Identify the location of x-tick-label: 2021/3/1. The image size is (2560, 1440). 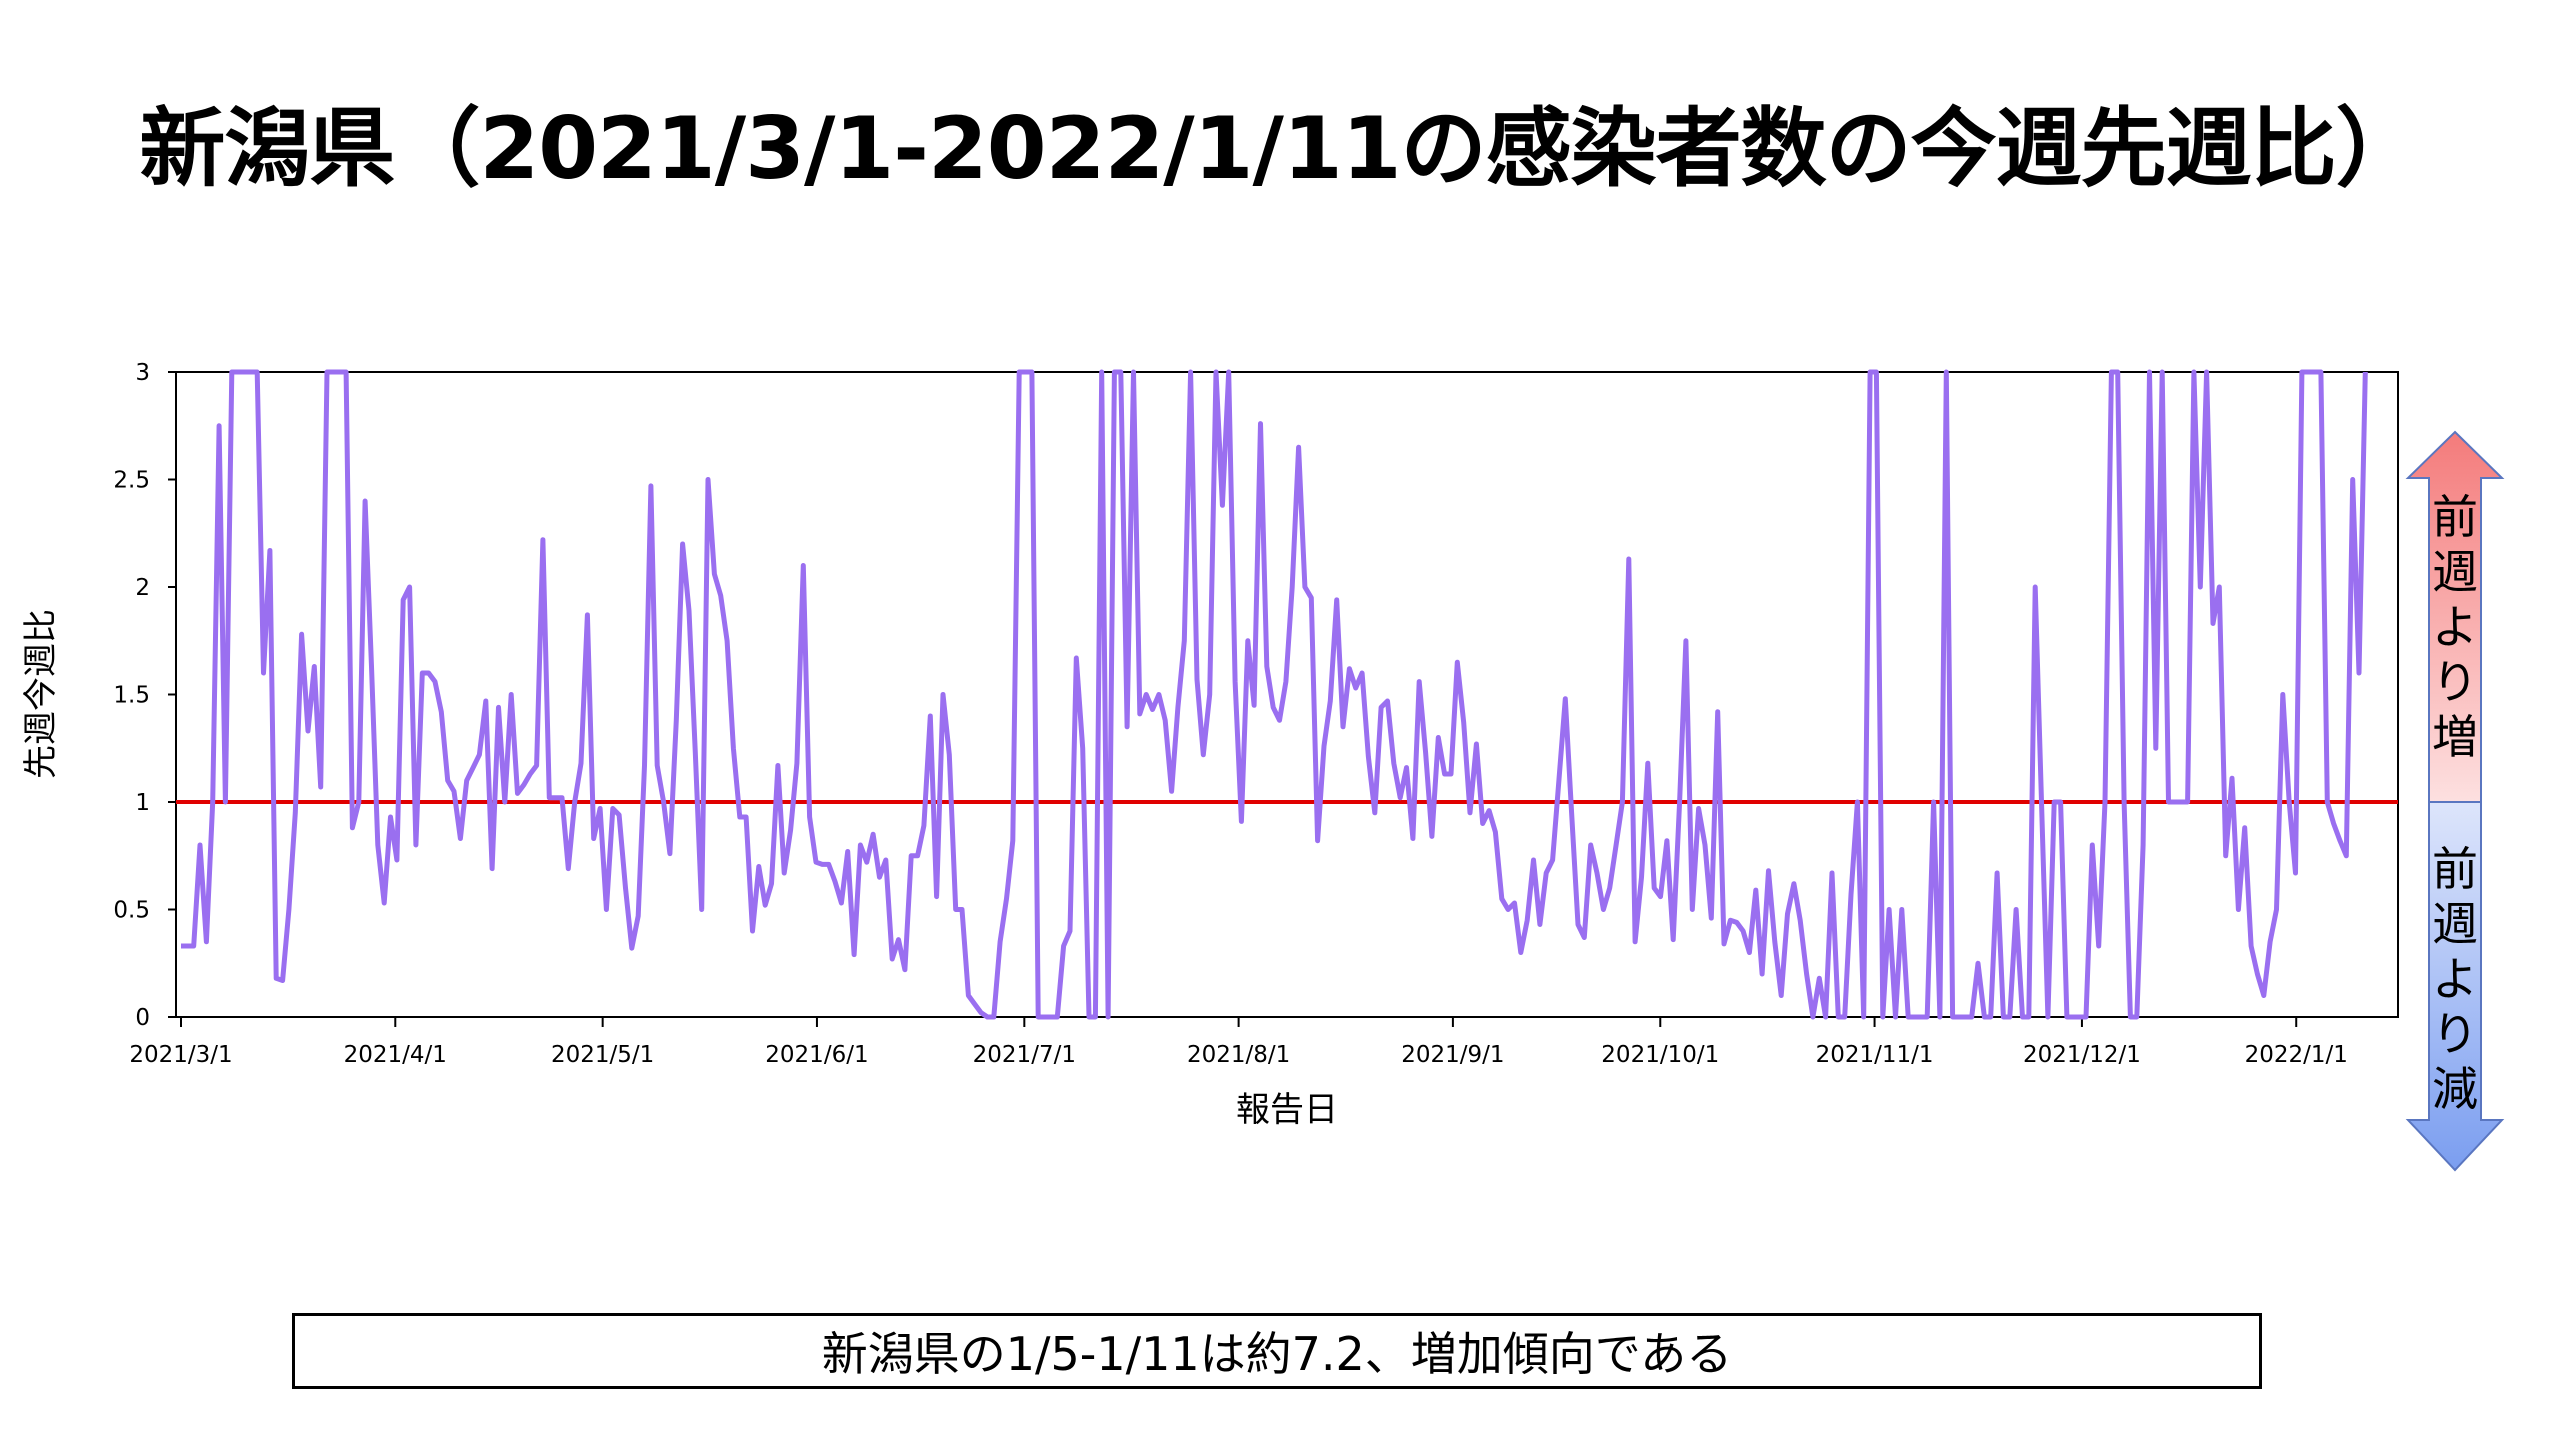
(180, 1055).